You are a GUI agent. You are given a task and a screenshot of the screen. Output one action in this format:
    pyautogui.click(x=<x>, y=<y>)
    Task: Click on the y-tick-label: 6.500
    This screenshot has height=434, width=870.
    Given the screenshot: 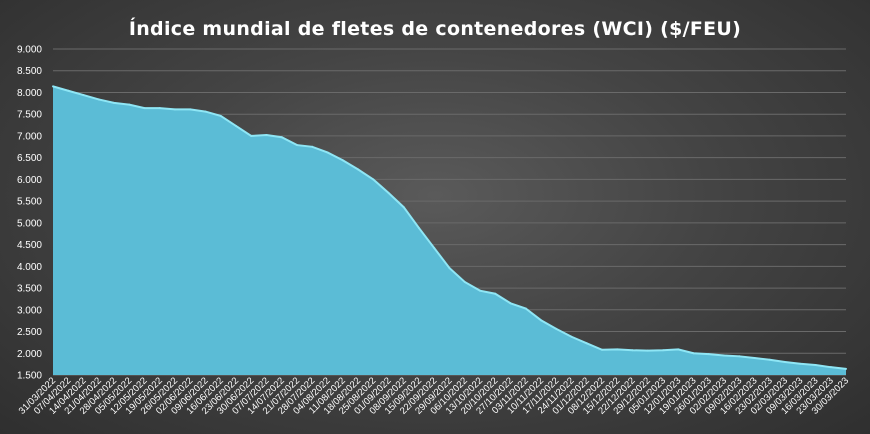 What is the action you would take?
    pyautogui.click(x=29, y=158)
    